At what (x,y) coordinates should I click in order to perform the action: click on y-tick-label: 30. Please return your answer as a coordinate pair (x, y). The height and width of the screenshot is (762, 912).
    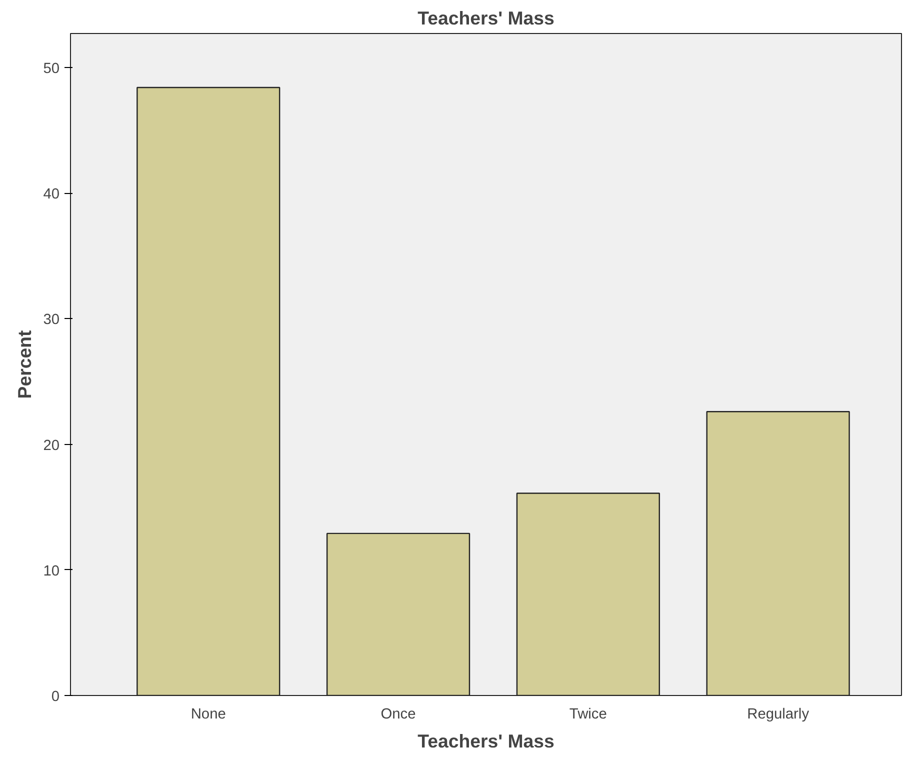
    Looking at the image, I should click on (51, 320).